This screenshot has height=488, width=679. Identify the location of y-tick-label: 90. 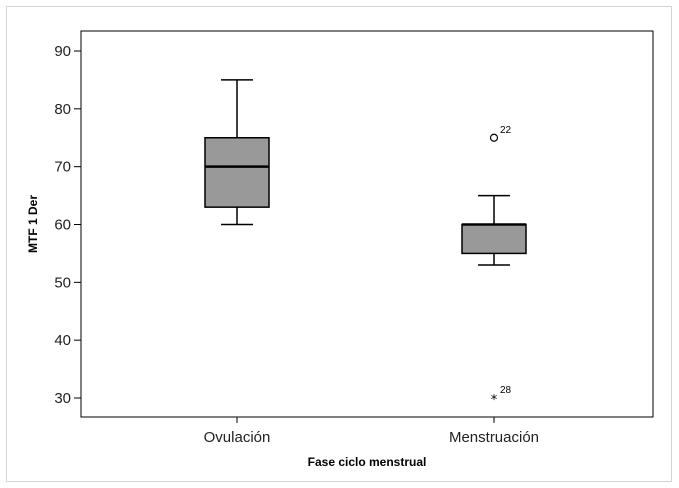
(62, 51).